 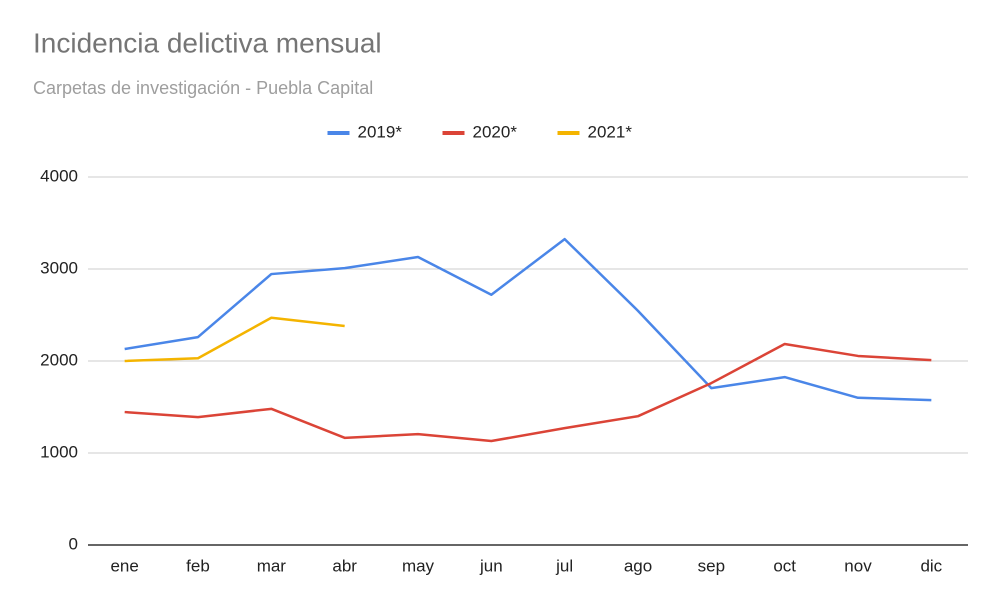 I want to click on x-tick-label: may, so click(x=418, y=565).